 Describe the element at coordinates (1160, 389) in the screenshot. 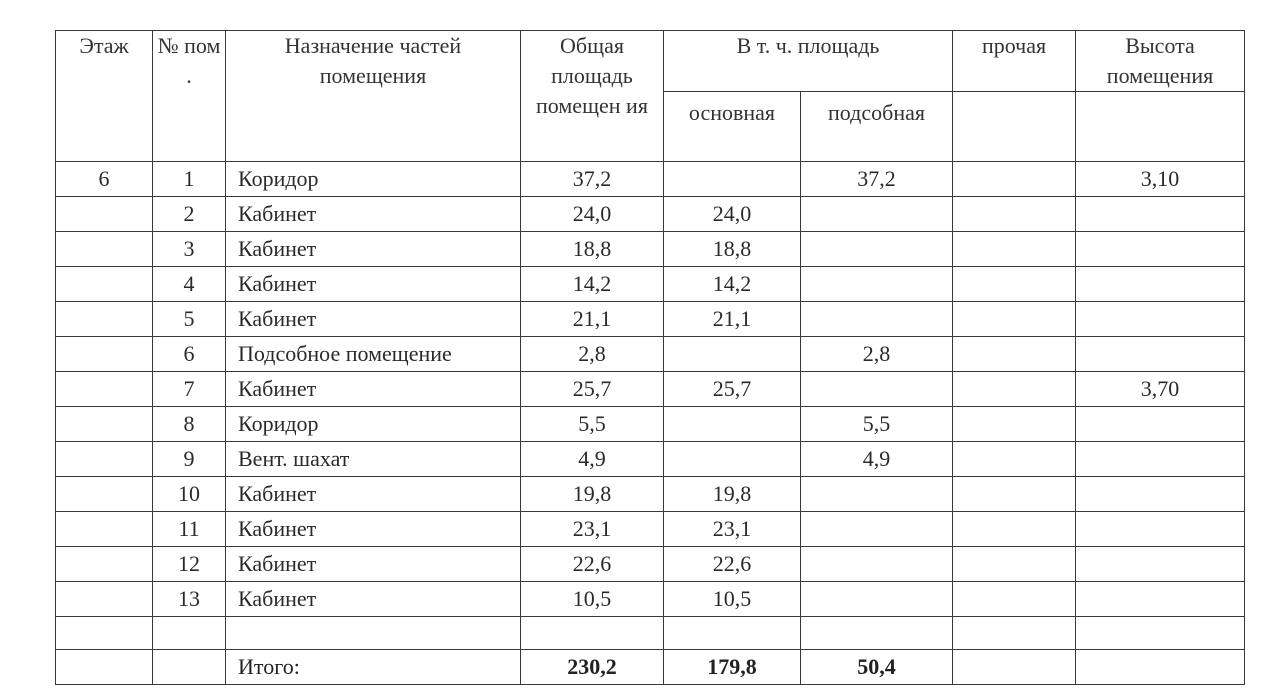

I see `height-cell: 3,70` at that location.